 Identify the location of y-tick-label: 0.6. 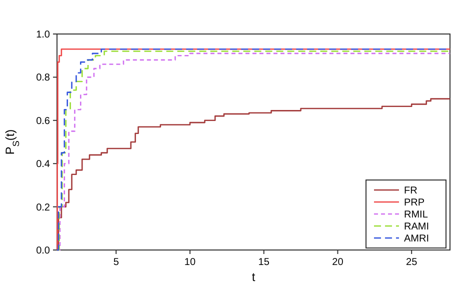
(43, 121).